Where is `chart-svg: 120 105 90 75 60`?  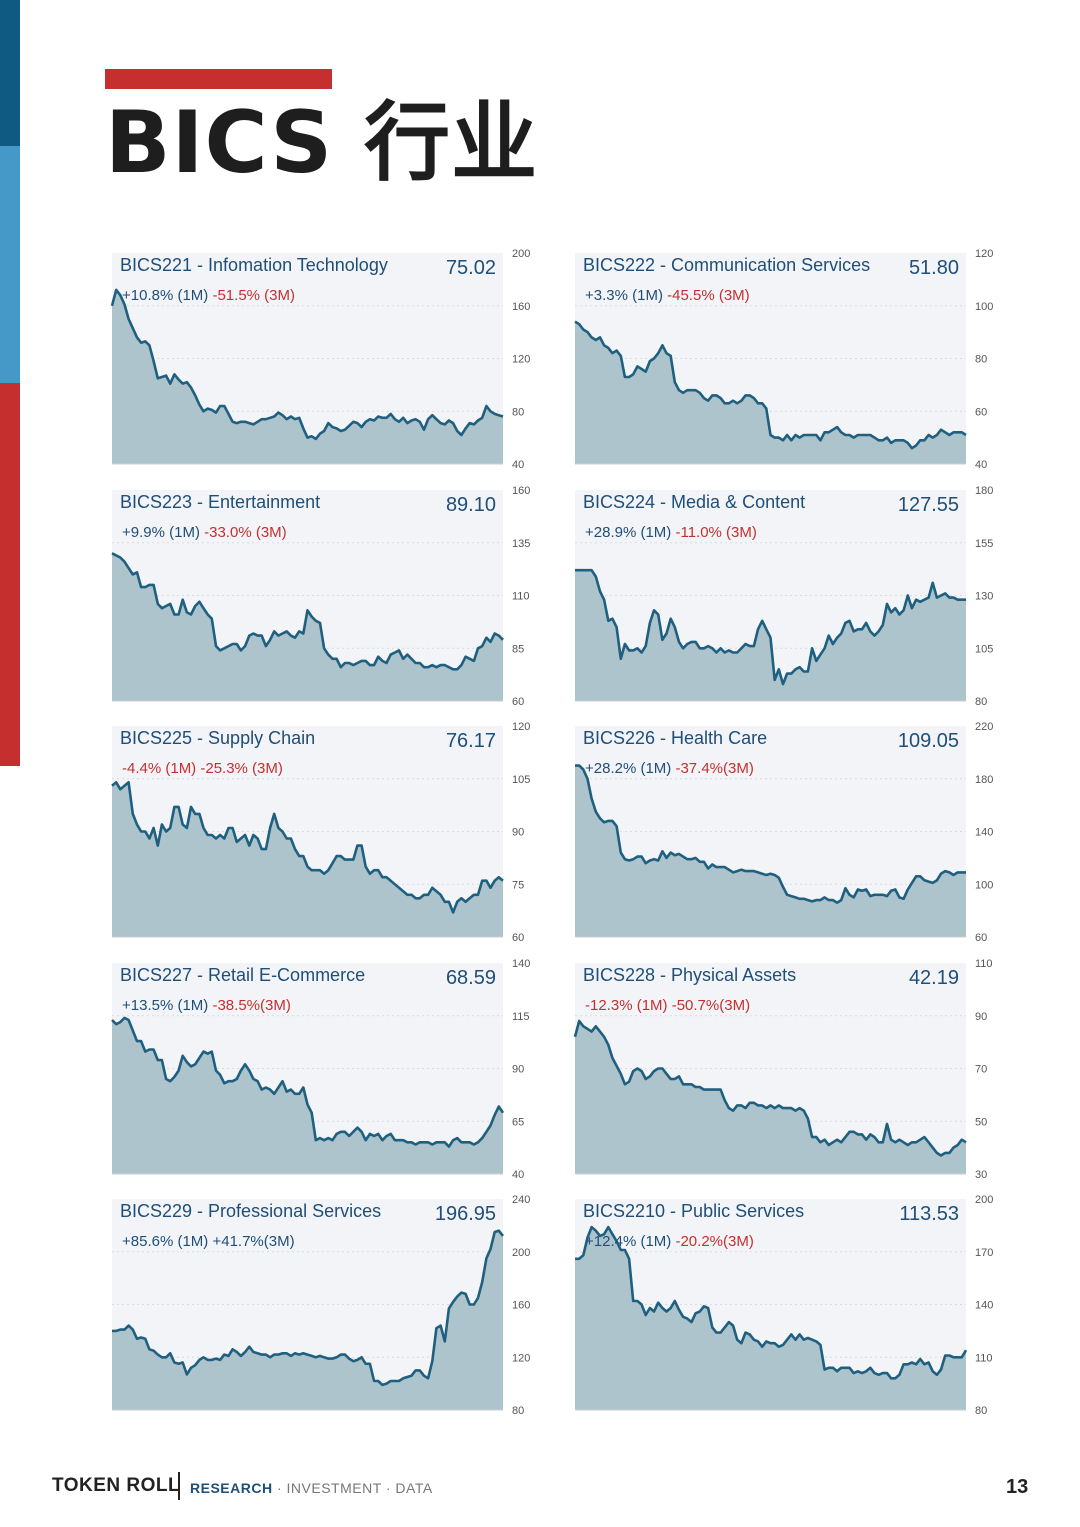 chart-svg: 120 105 90 75 60 is located at coordinates (320, 832).